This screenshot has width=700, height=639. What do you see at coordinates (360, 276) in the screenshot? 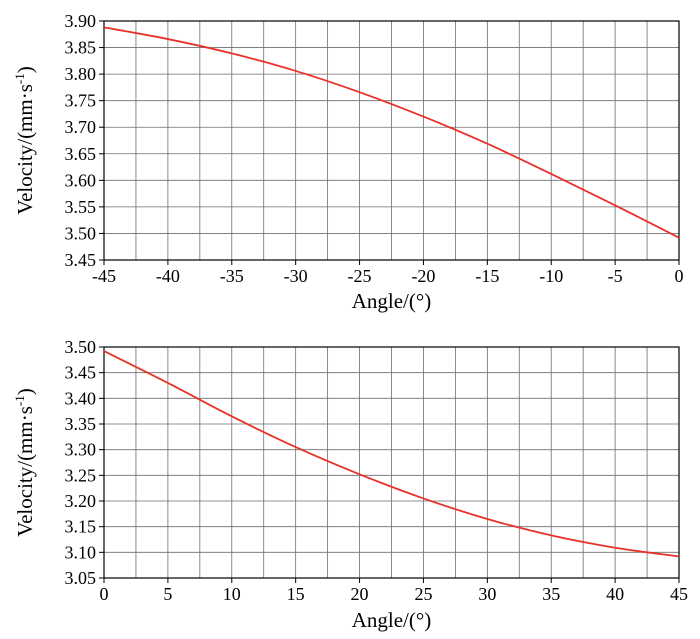
I see `x-tick-label: -25` at bounding box center [360, 276].